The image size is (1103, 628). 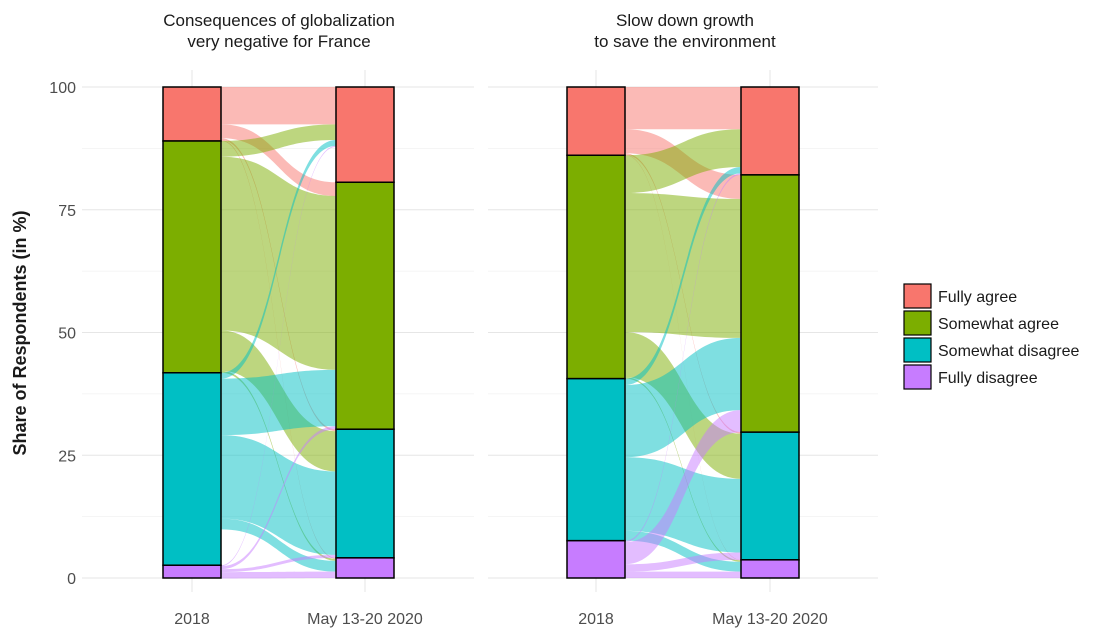 What do you see at coordinates (977, 297) in the screenshot?
I see `legend-label-fully-agree: Fully agree` at bounding box center [977, 297].